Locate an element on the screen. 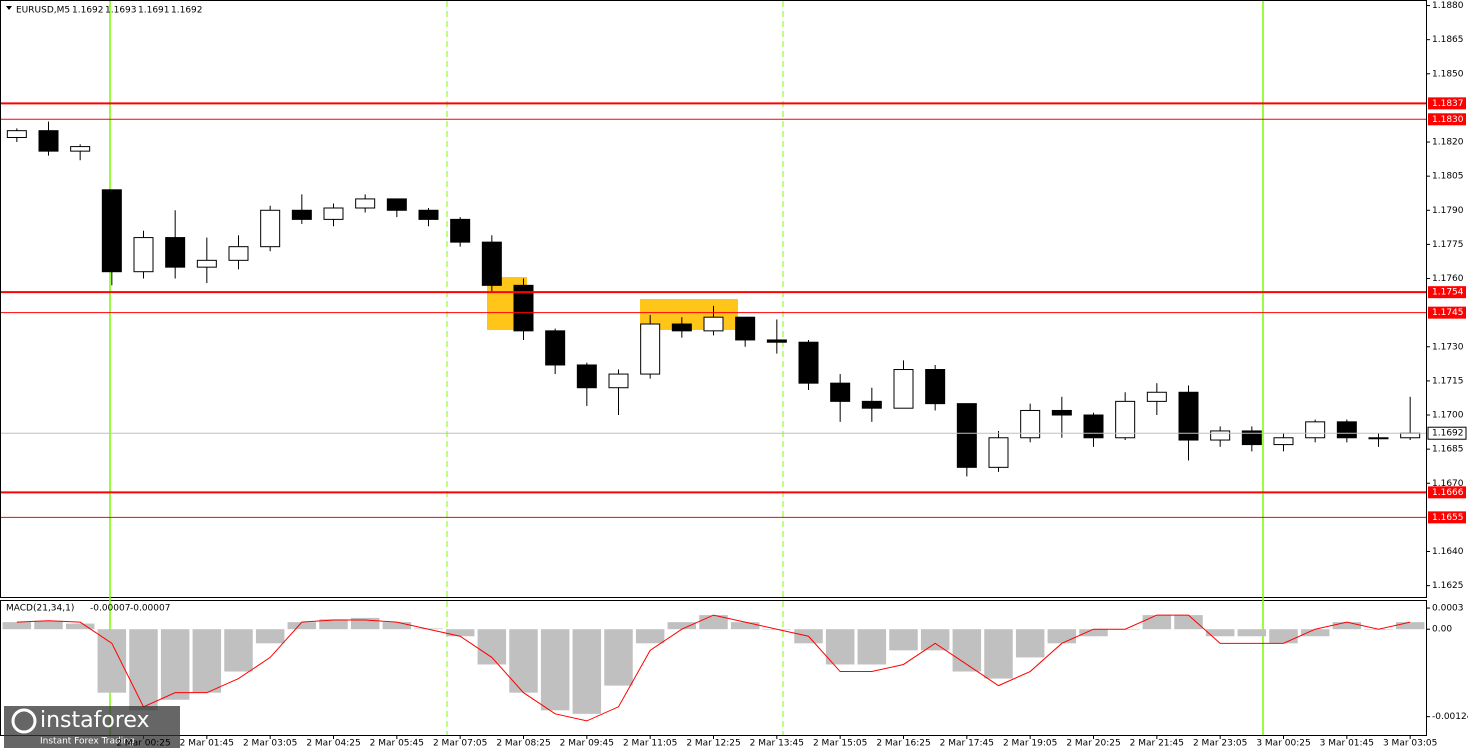 The image size is (1468, 750). x-tick-label: 2 Mar 03:05 is located at coordinates (270, 744).